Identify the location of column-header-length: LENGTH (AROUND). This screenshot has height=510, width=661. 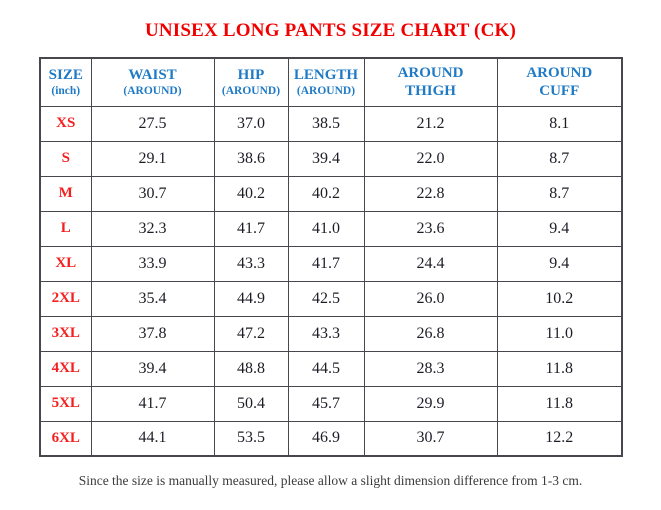
(326, 82).